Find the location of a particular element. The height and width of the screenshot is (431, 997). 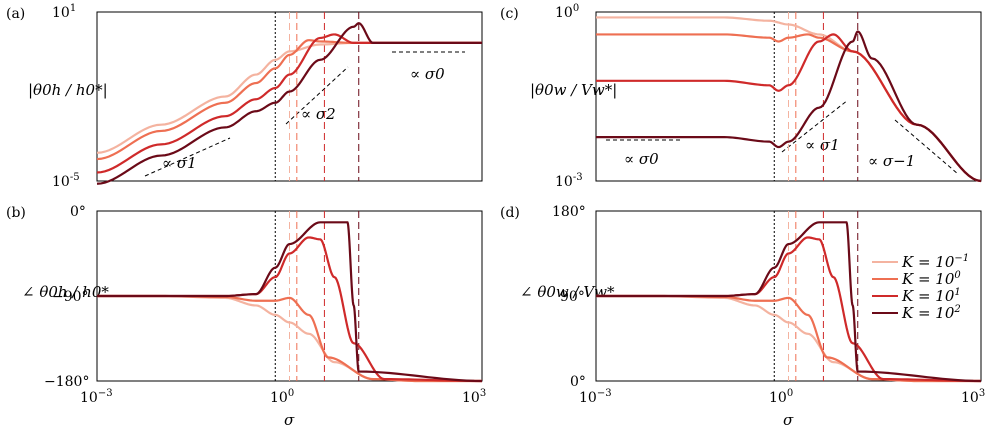

panel-d-ylabel: ∠ θ0w / Vw* is located at coordinates (567, 292).